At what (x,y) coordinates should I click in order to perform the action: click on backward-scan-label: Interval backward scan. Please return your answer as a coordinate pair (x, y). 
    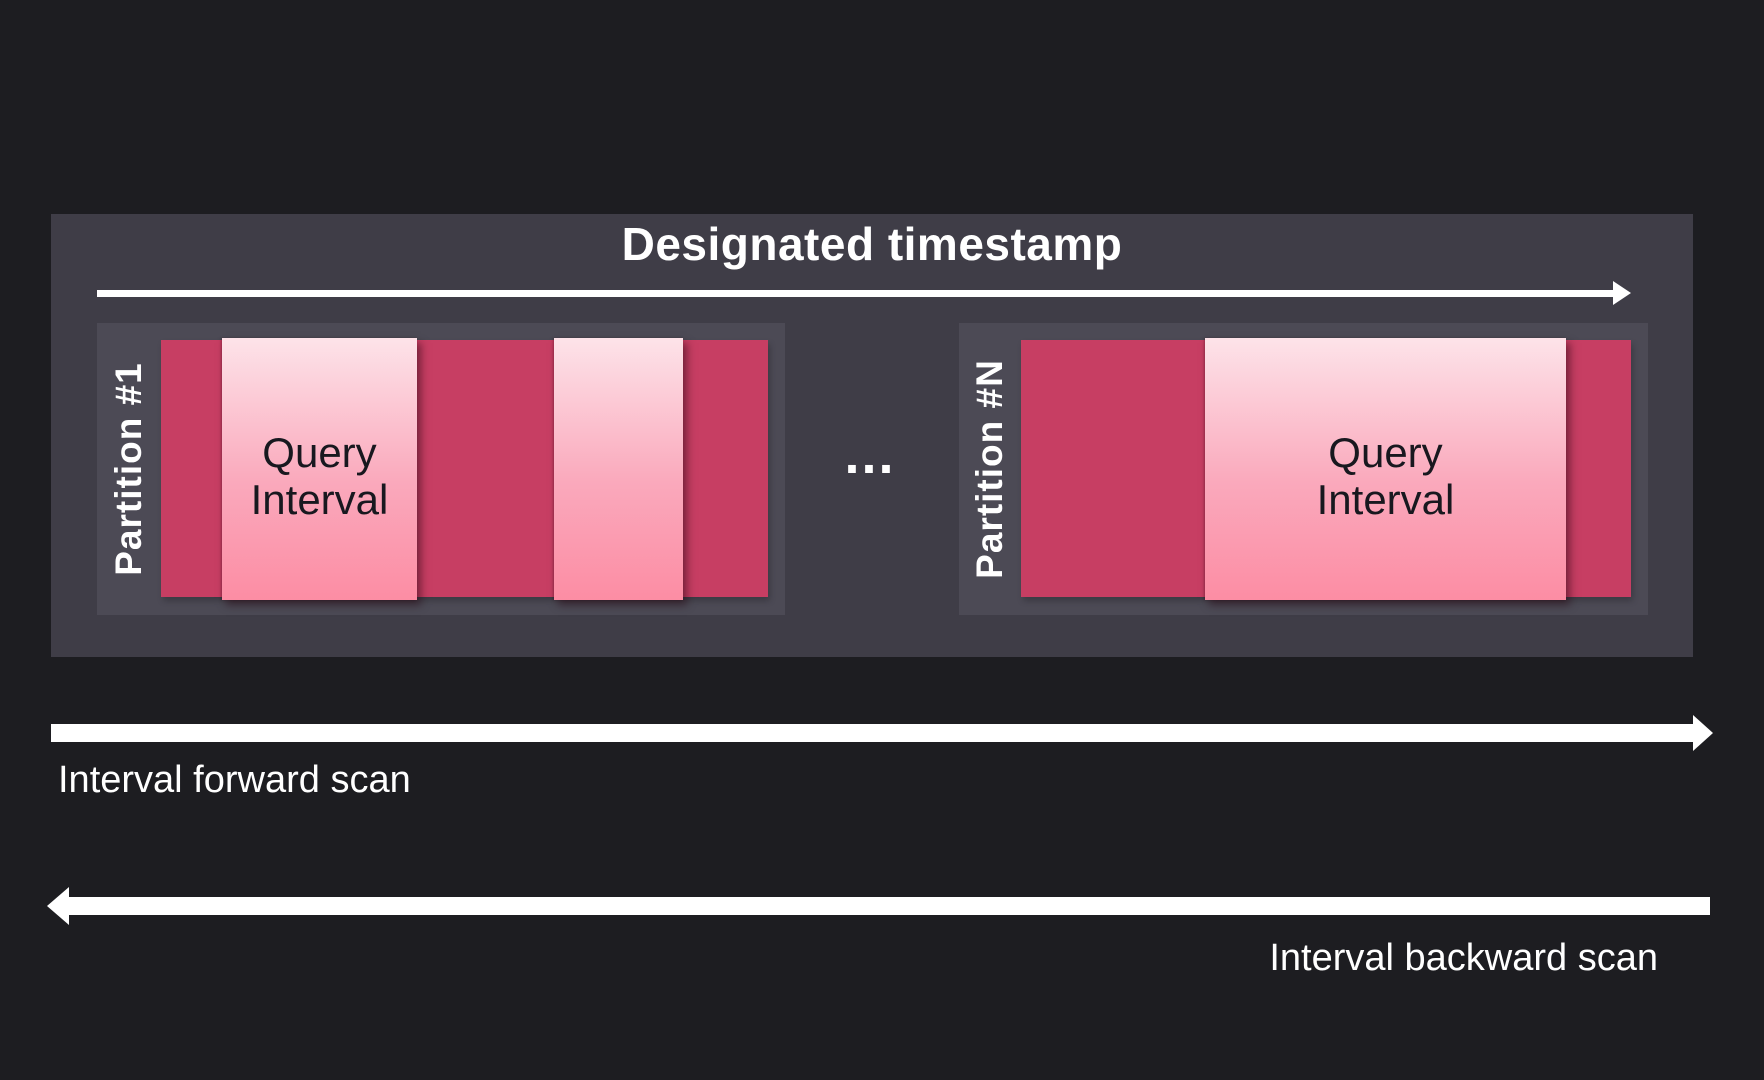
    Looking at the image, I should click on (1463, 958).